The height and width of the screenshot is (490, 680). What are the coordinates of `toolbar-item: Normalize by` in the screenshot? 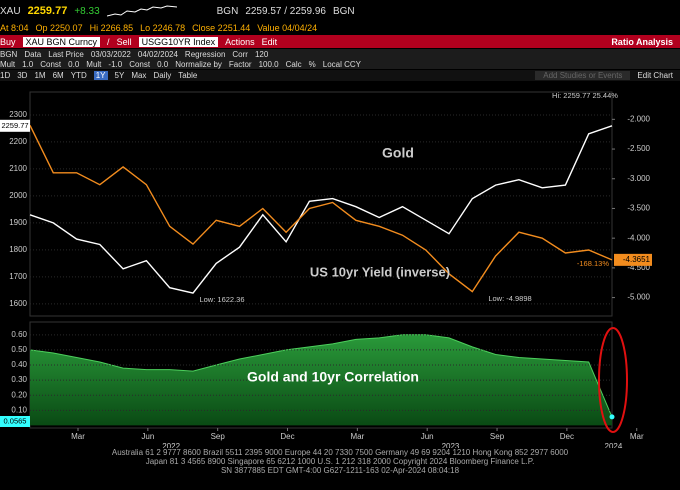 It's located at (198, 64).